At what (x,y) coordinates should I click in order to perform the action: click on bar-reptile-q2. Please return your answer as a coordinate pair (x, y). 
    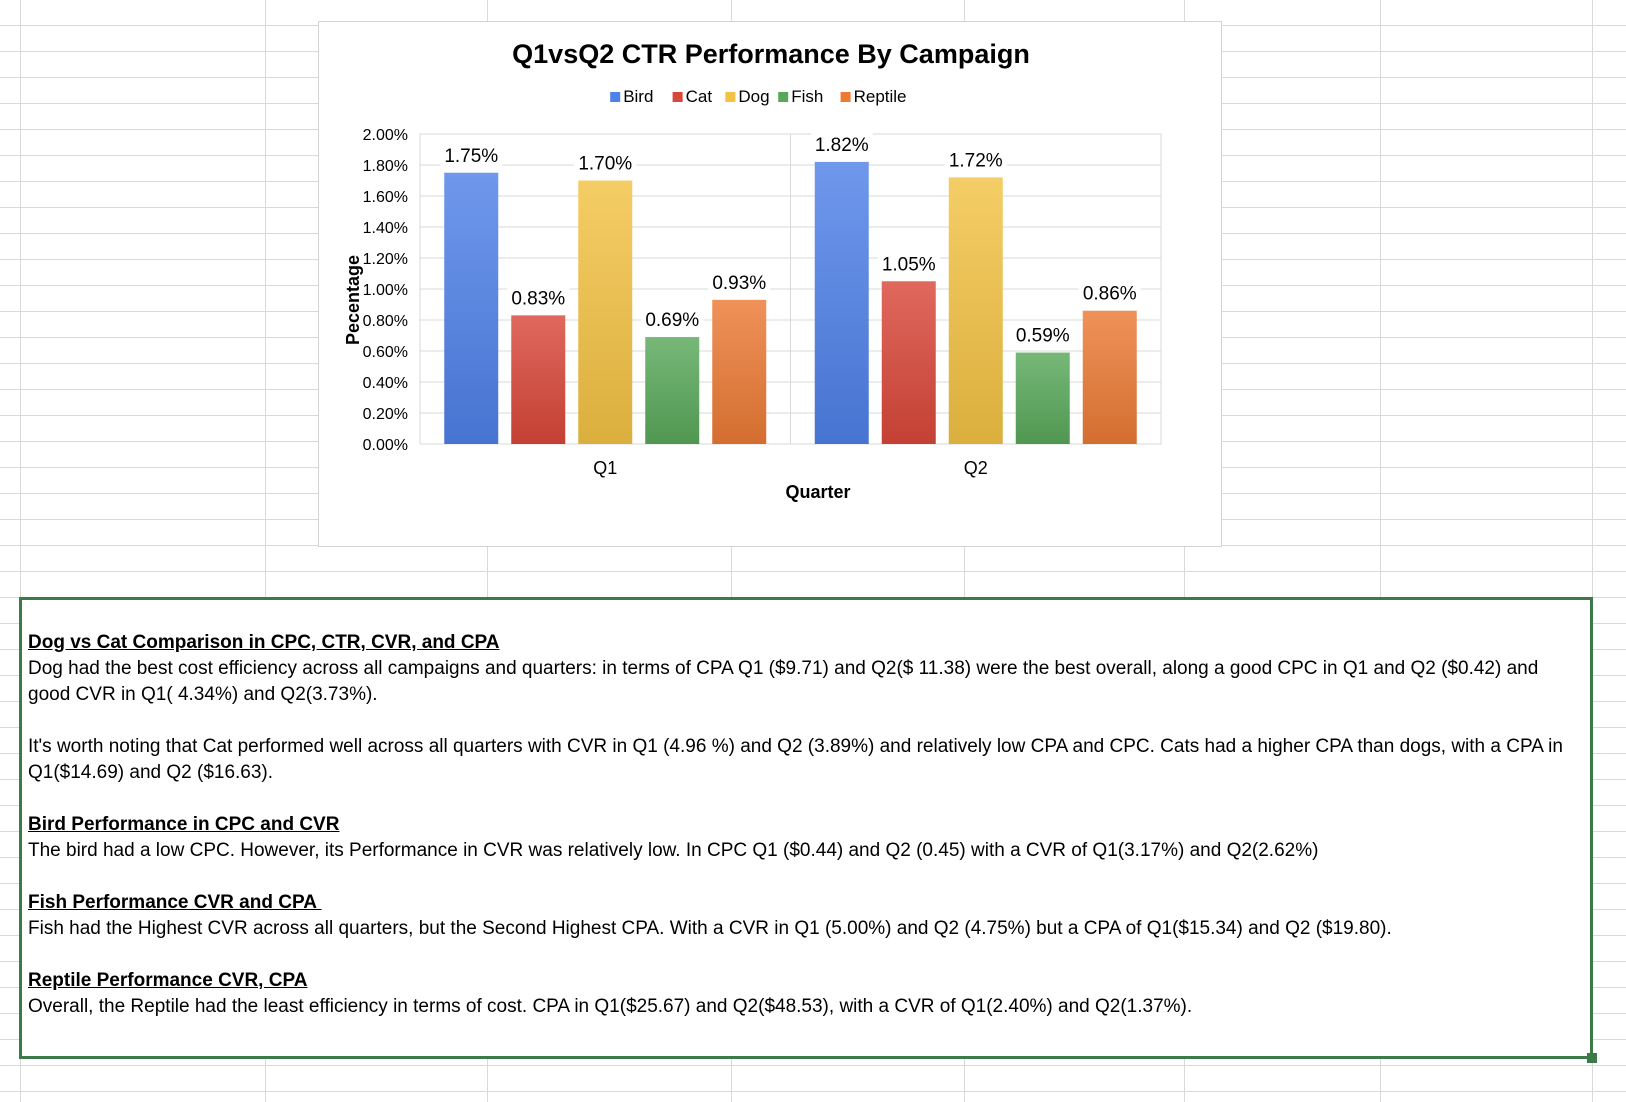
    Looking at the image, I should click on (1109, 377).